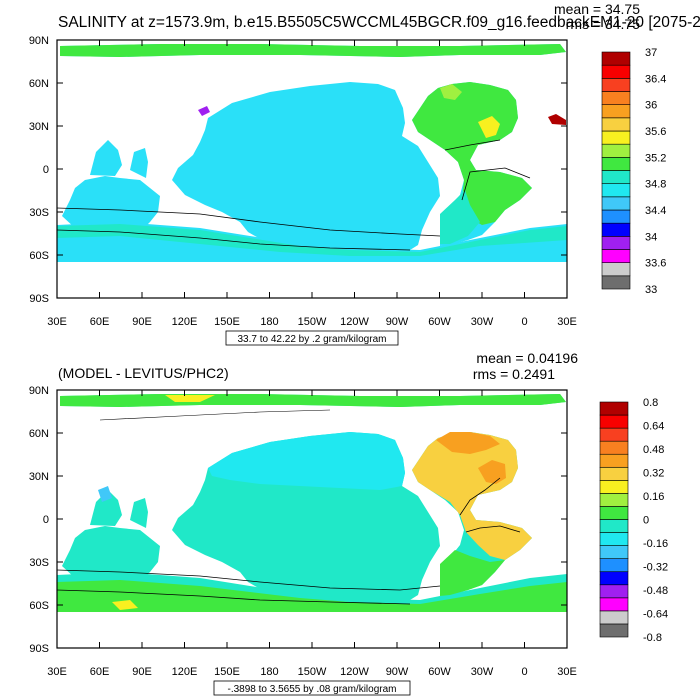  What do you see at coordinates (39, 84) in the screenshot?
I see `y-tick-label: 60N` at bounding box center [39, 84].